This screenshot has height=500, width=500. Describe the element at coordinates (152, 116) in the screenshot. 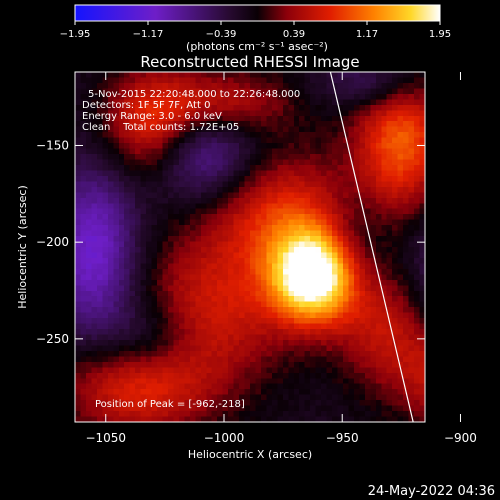

I see `annotation-energy: Energy Range: 3.0 - 6.0 keV` at that location.